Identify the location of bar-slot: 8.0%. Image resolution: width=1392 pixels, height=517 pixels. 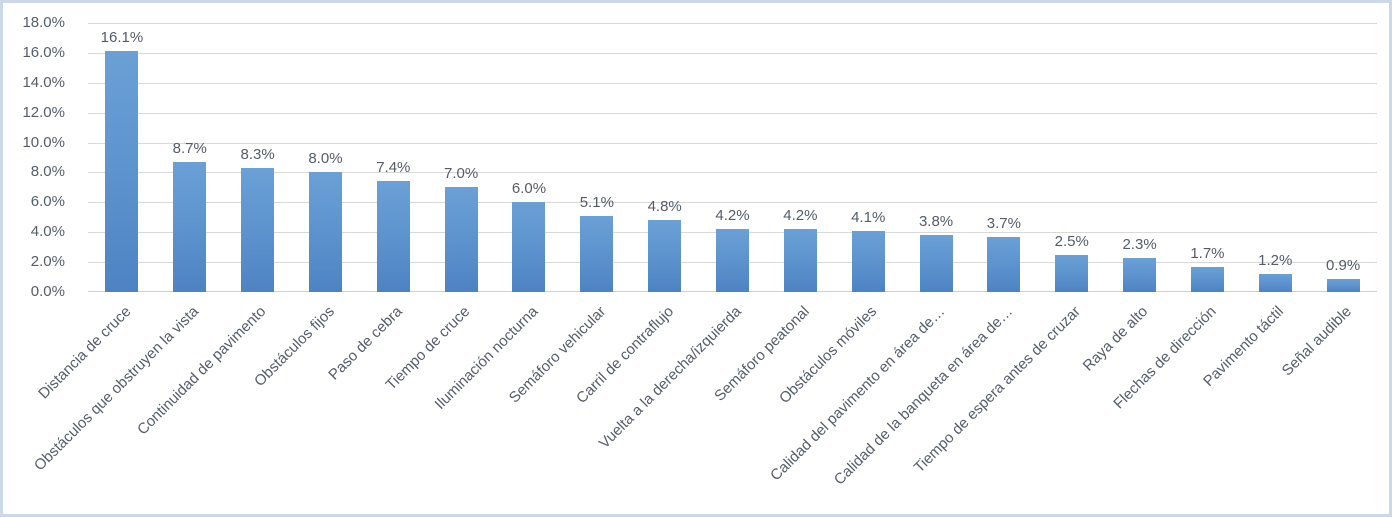
(326, 157).